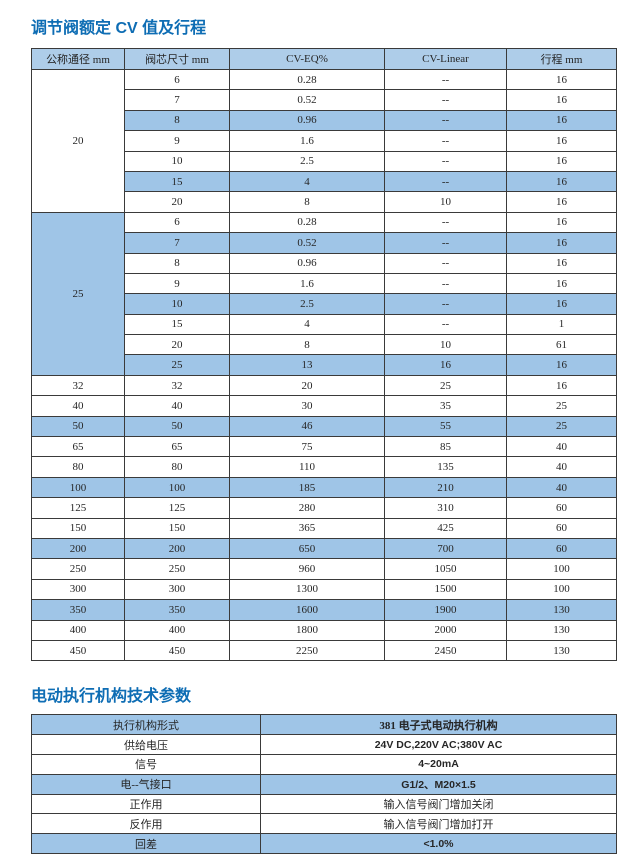 Image resolution: width=640 pixels, height=854 pixels. Describe the element at coordinates (177, 79) in the screenshot. I see `cell: 6` at that location.